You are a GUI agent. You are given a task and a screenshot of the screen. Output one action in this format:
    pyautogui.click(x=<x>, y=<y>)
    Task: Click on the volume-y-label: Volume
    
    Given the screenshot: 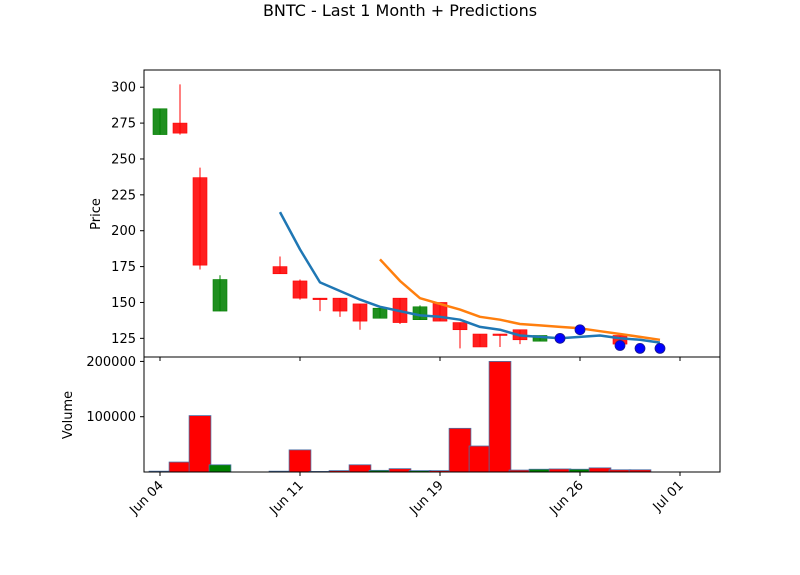 What is the action you would take?
    pyautogui.click(x=68, y=415)
    